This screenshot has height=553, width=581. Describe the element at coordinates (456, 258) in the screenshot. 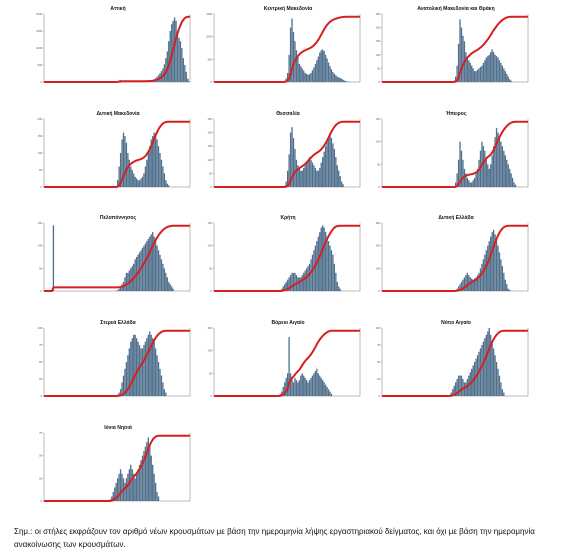

I see `chart-panel-dytiki-ellada: Δυτική Ελλάδα 0 100 200 300` at that location.